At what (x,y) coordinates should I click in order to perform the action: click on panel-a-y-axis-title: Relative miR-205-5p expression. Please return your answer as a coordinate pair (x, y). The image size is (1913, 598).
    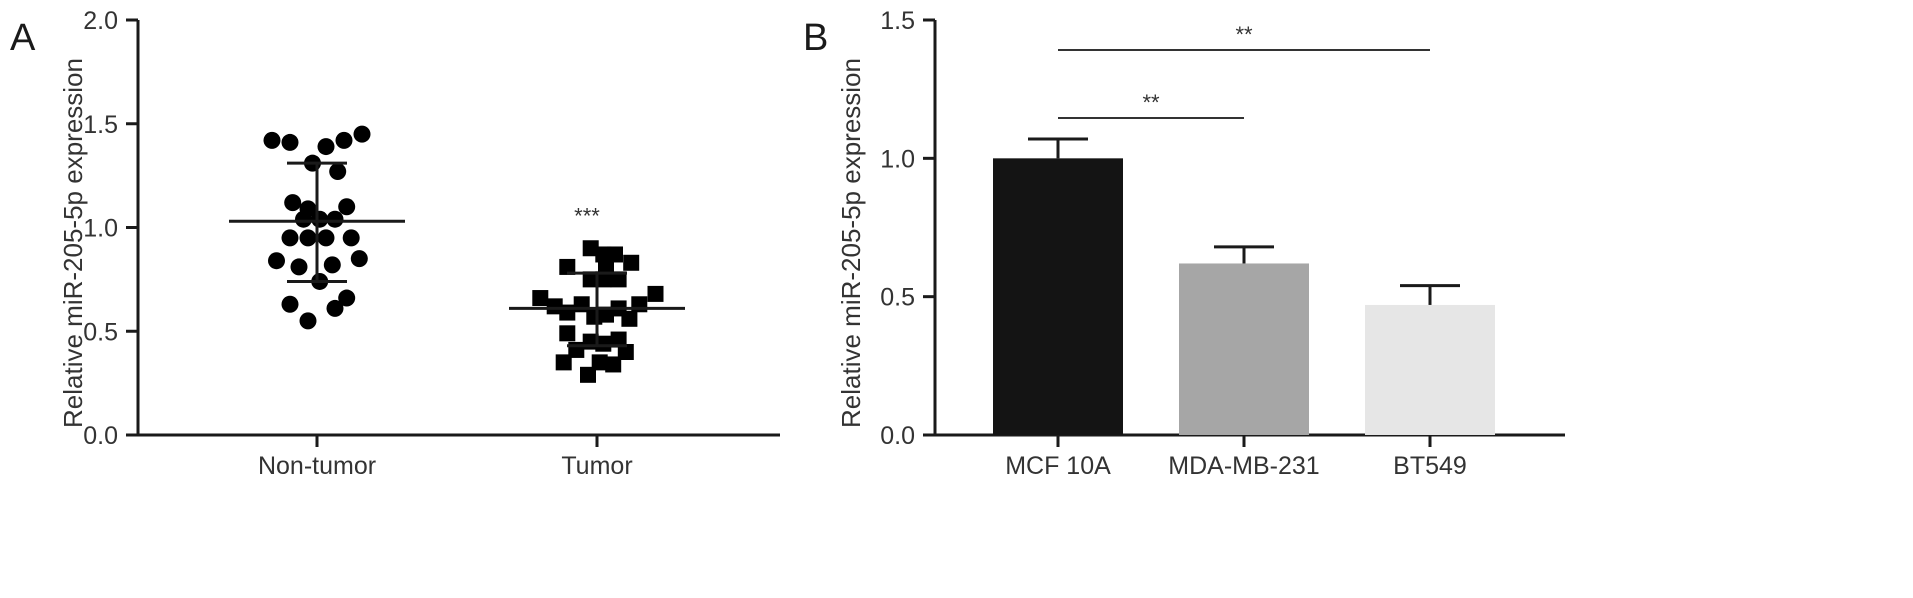
    Looking at the image, I should click on (73, 243).